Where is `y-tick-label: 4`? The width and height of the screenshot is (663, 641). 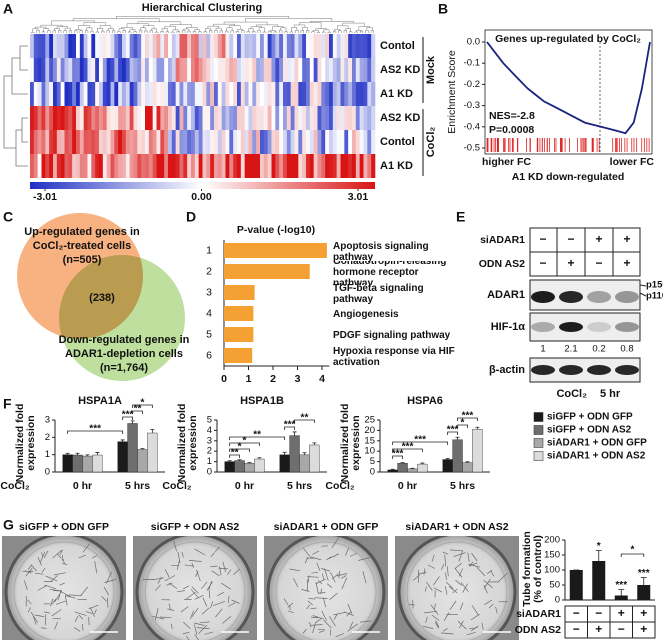 y-tick-label: 4 is located at coordinates (209, 430).